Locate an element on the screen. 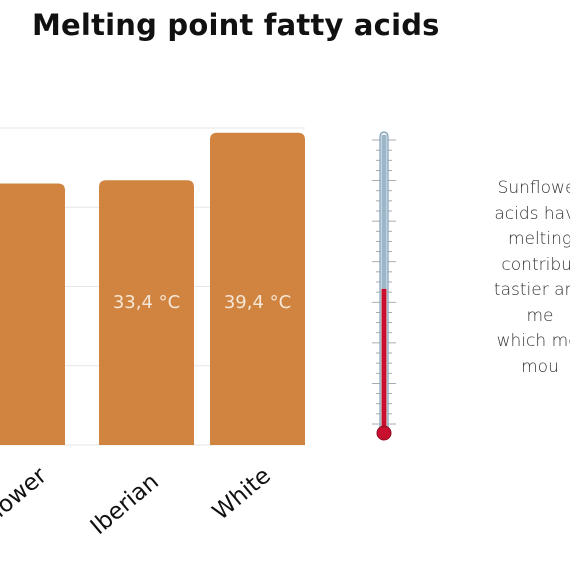  bar-sunflower is located at coordinates (32, 314).